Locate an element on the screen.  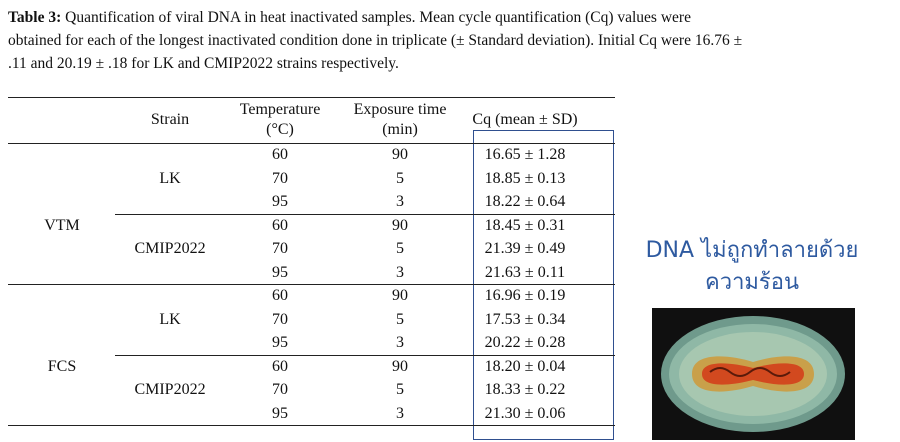
cq-value: 18.45 ± 0.31 is located at coordinates (525, 225).